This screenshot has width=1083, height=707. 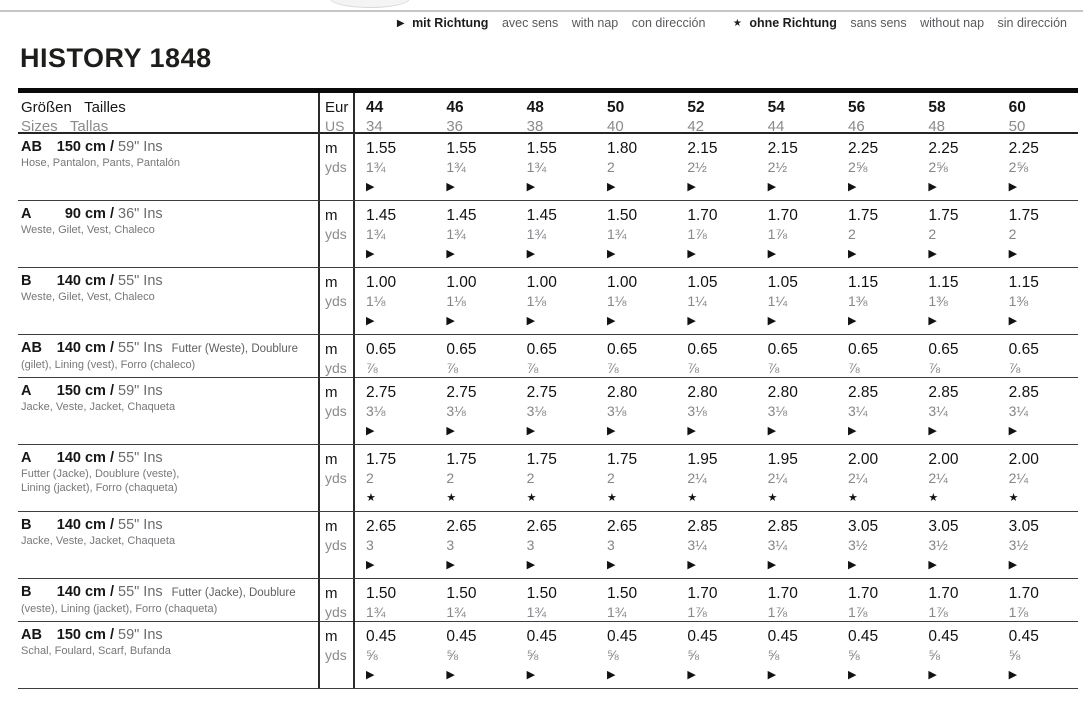 I want to click on size-us-value: 38, so click(x=535, y=126).